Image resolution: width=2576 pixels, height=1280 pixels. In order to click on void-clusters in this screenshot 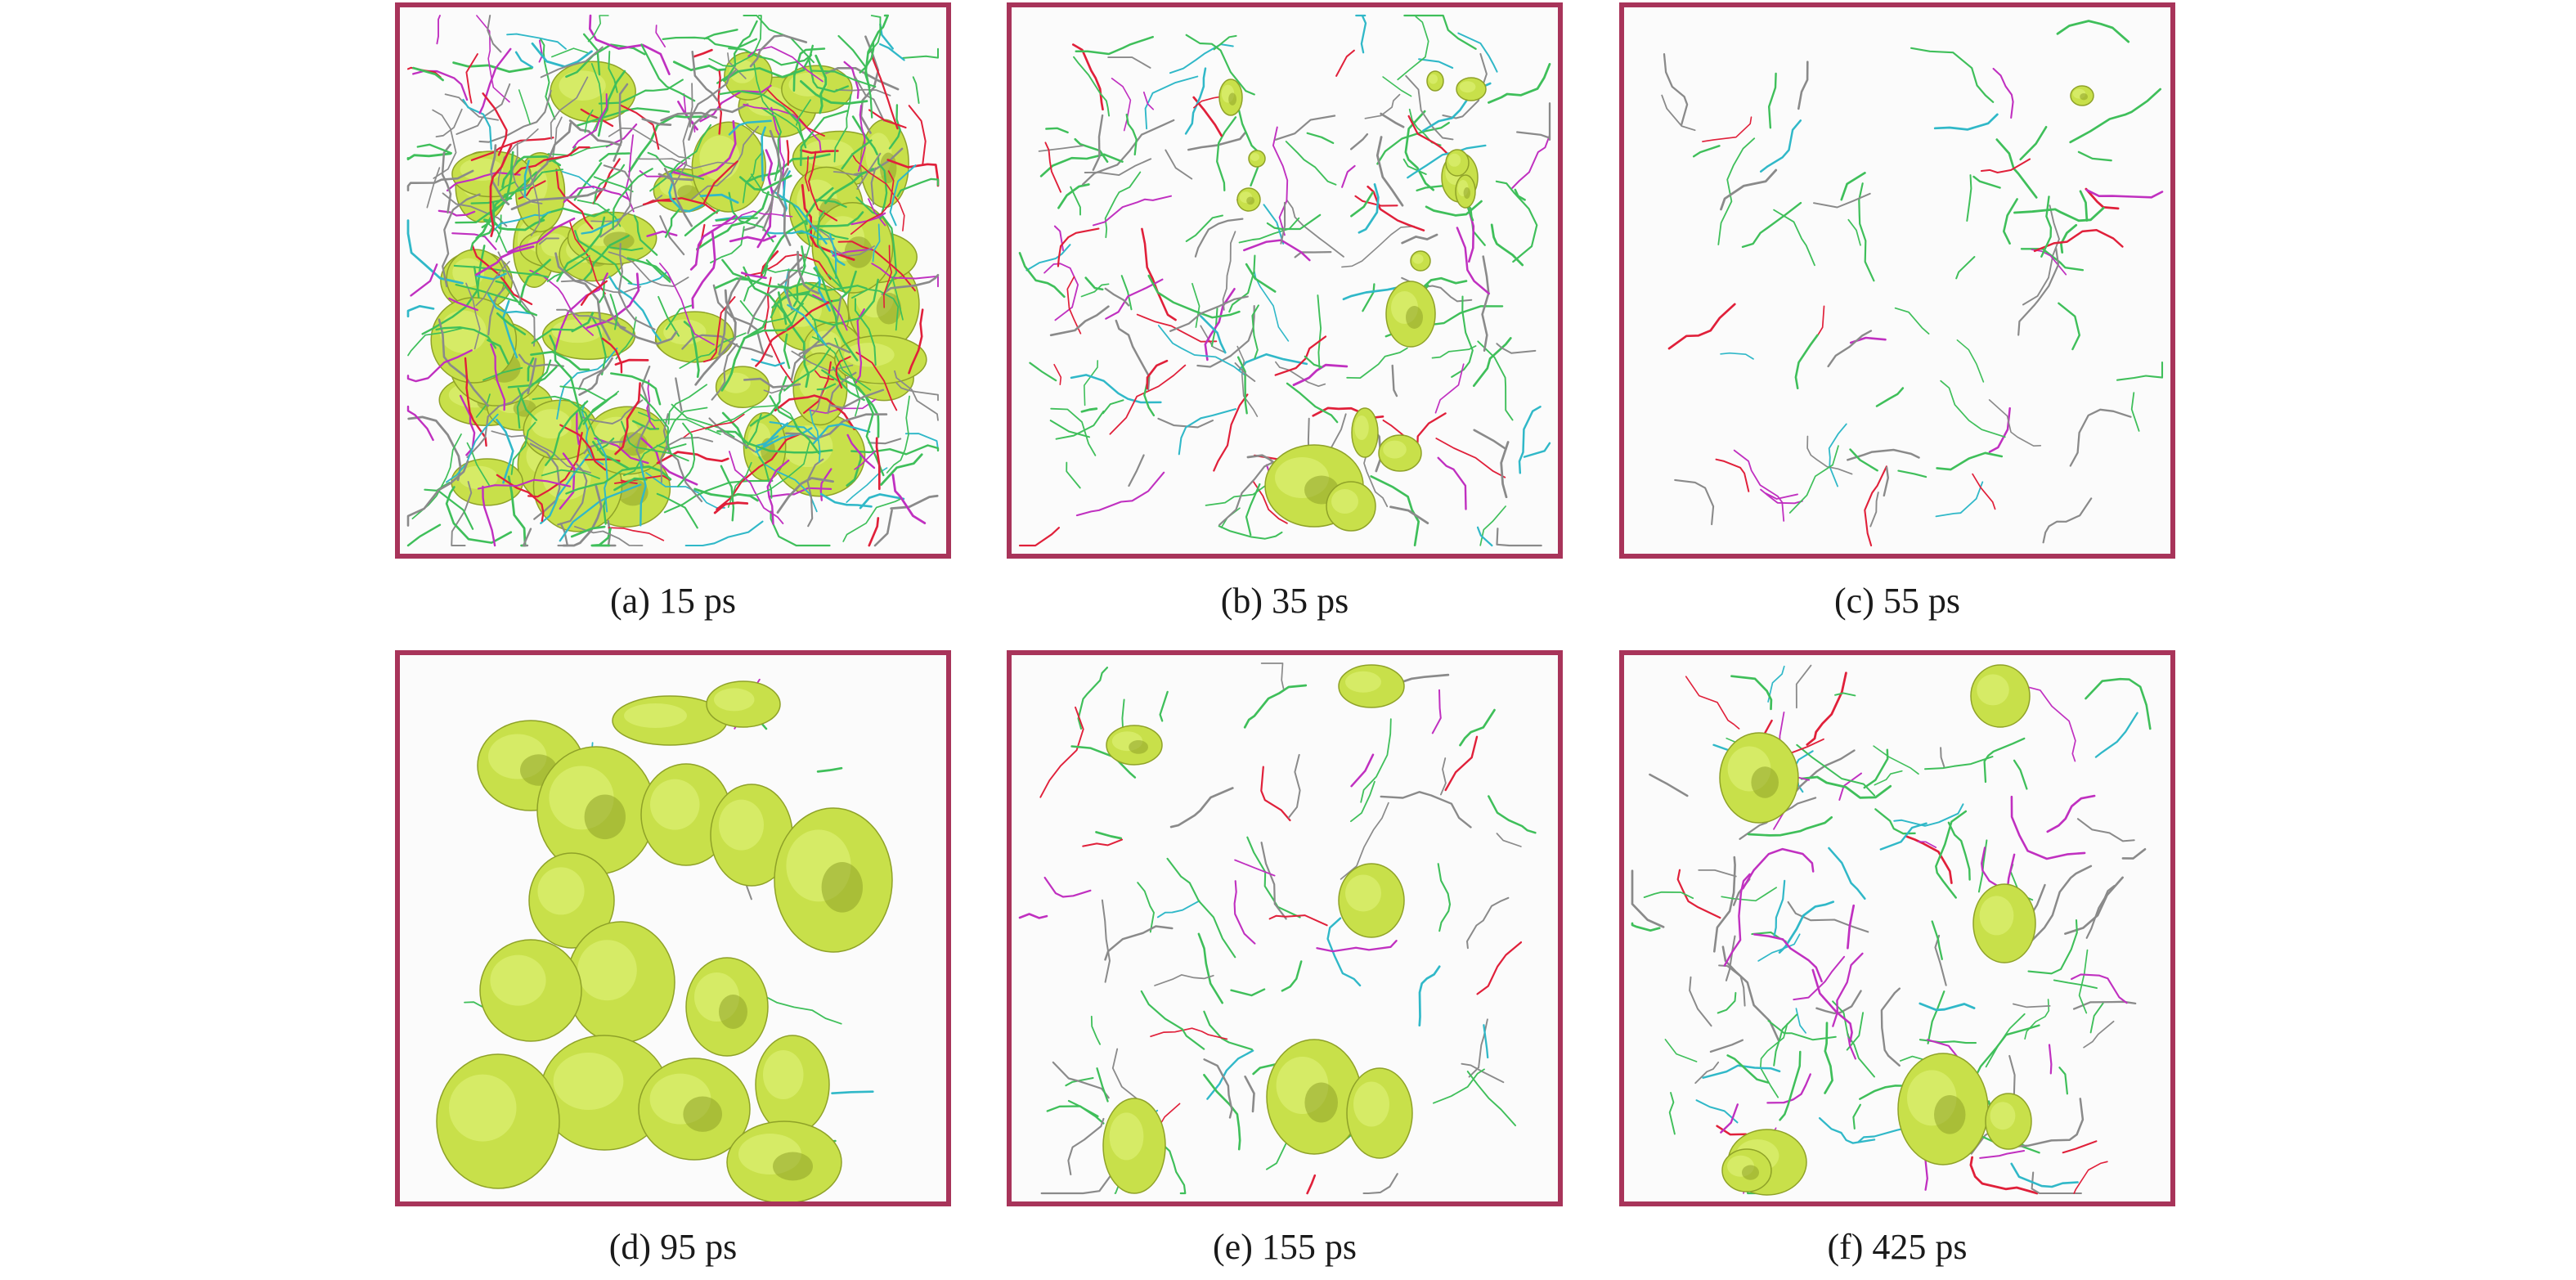, I will do `click(1353, 301)`.